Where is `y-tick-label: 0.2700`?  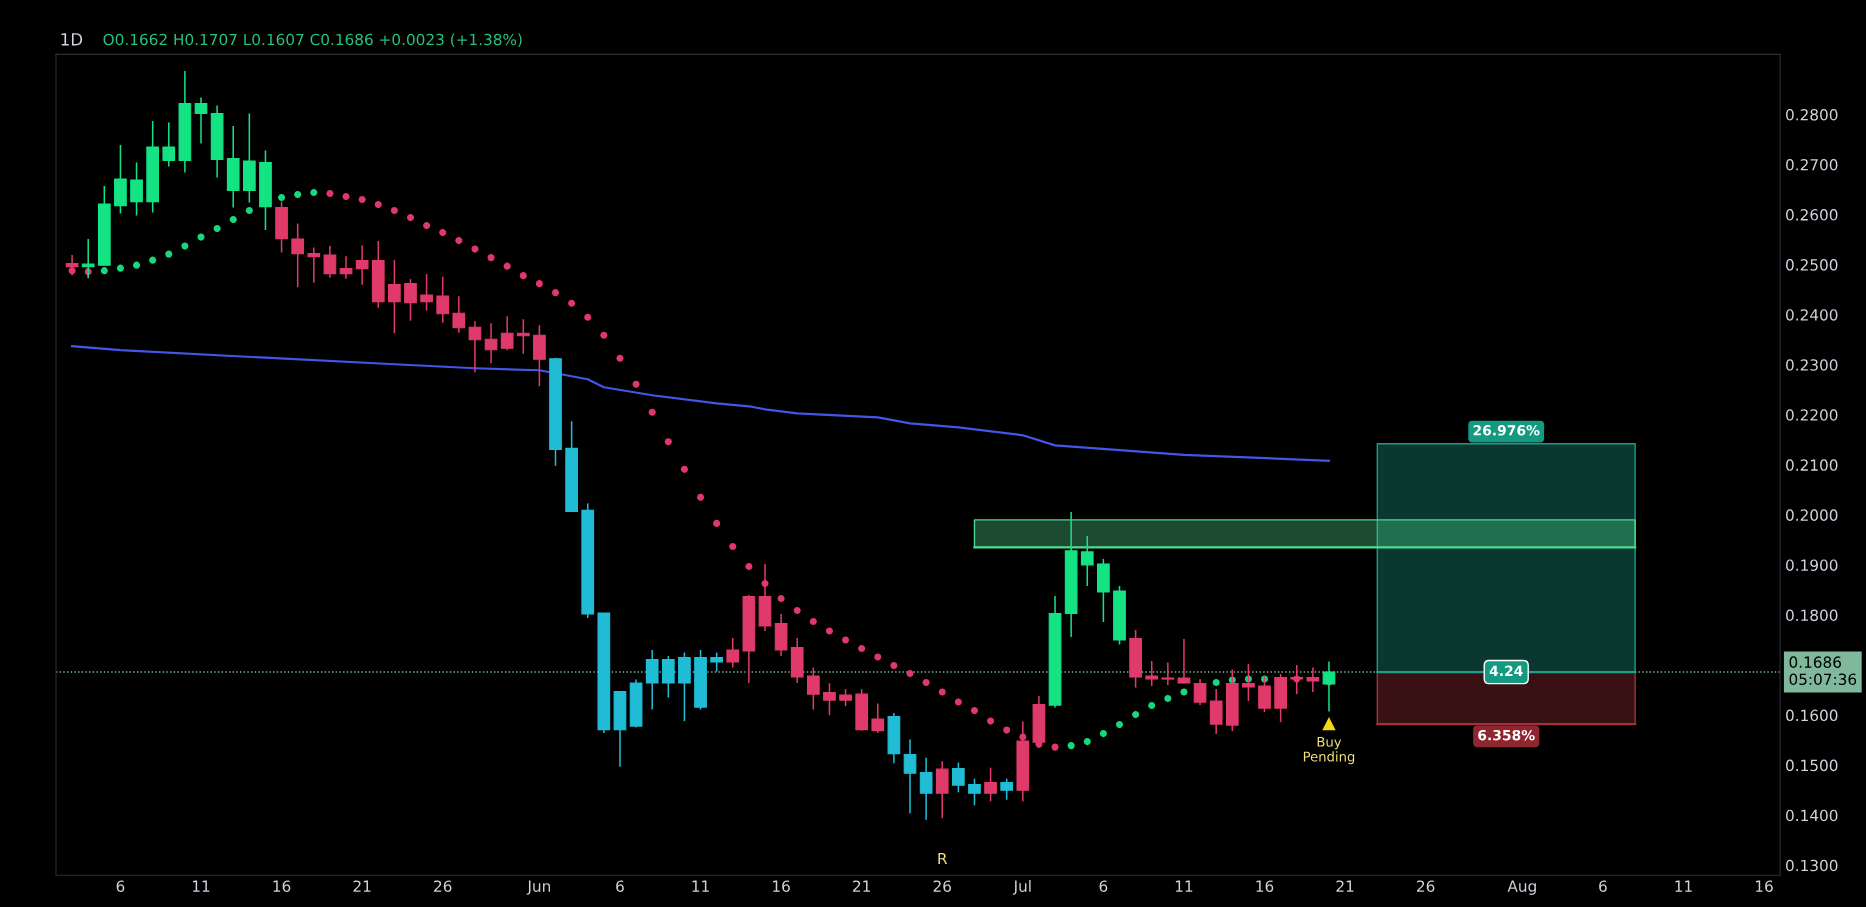 y-tick-label: 0.2700 is located at coordinates (1812, 165).